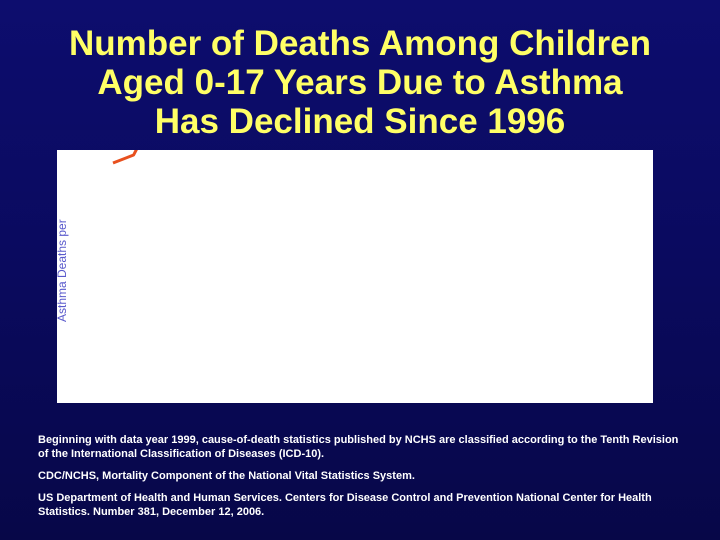  I want to click on y-axis-label: Asthma Deaths per, so click(62, 270).